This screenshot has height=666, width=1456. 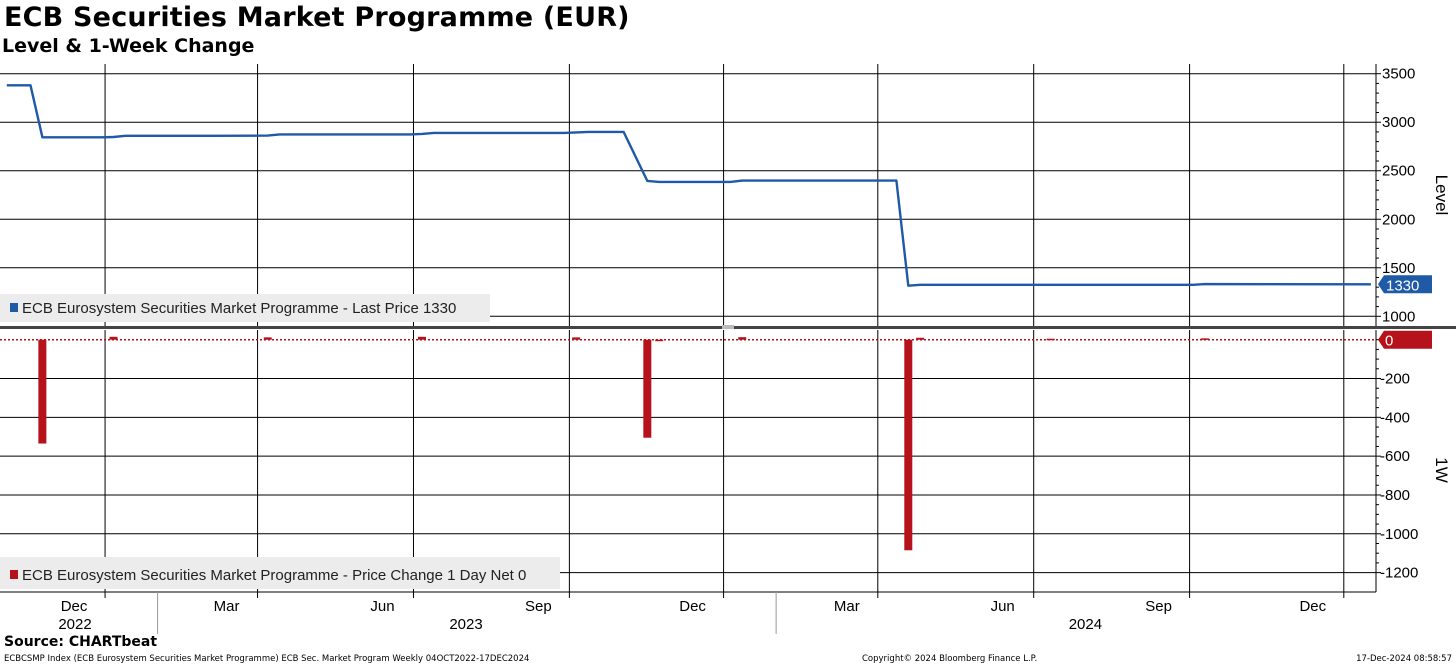 What do you see at coordinates (728, 327) in the screenshot?
I see `panel-divider-handle` at bounding box center [728, 327].